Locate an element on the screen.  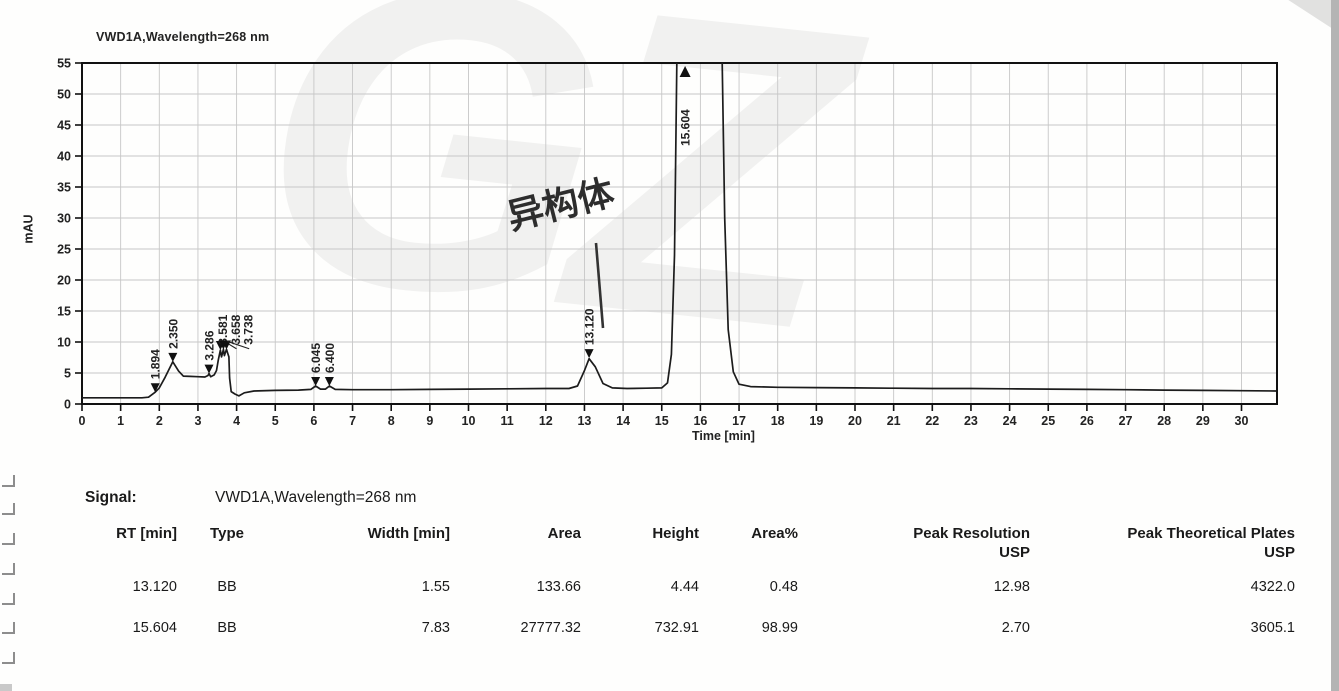
y-tick-label: 45 is located at coordinates (64, 126).